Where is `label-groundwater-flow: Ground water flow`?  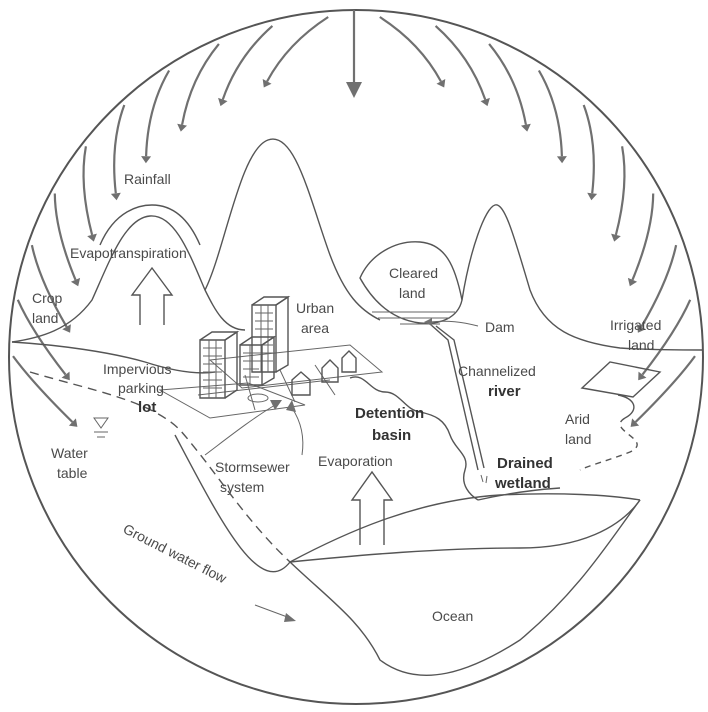 label-groundwater-flow: Ground water flow is located at coordinates (175, 553).